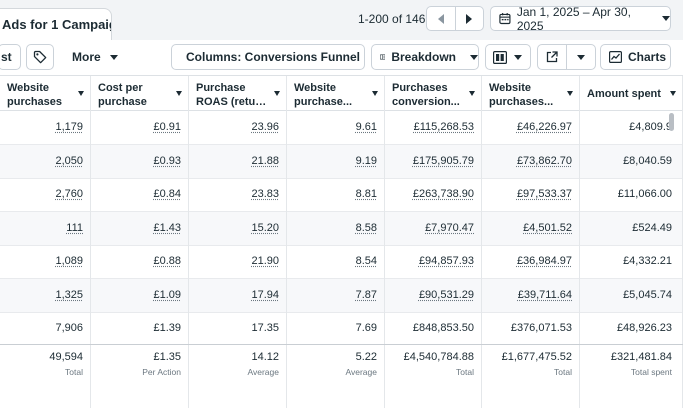 The height and width of the screenshot is (408, 683). I want to click on cell-website-purchases: 111, so click(45, 229).